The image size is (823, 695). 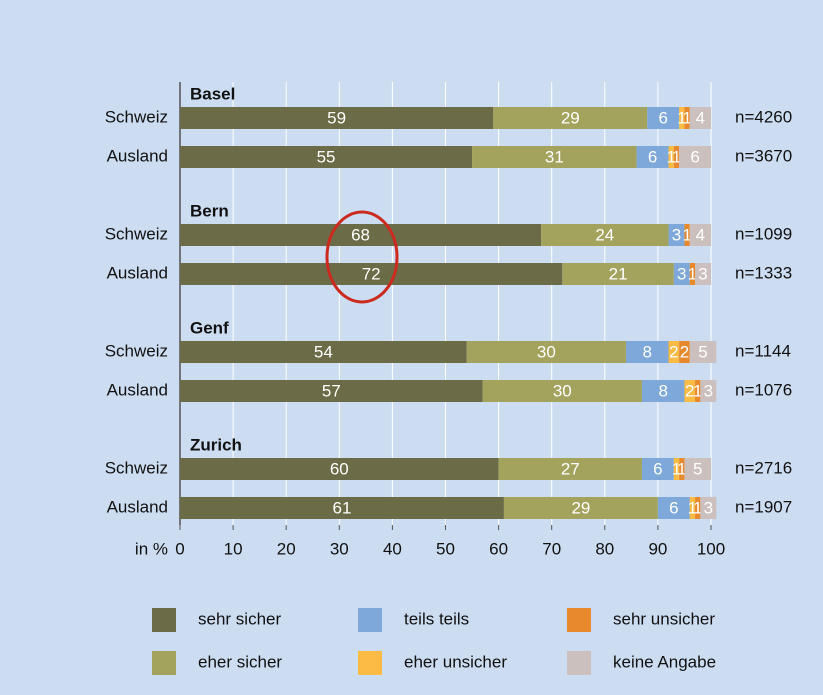 What do you see at coordinates (360, 234) in the screenshot?
I see `data-label: 68` at bounding box center [360, 234].